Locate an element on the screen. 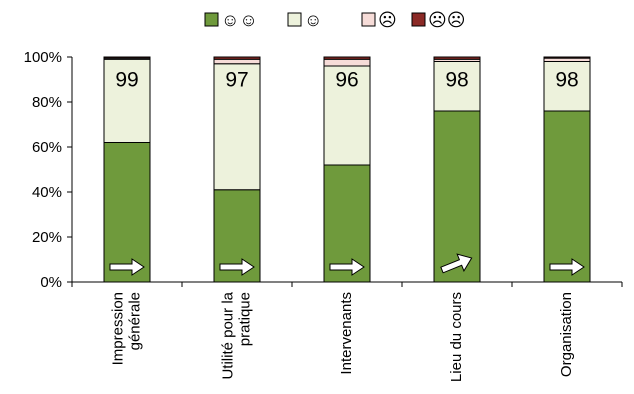 Image resolution: width=634 pixels, height=394 pixels. category-label: Impression is located at coordinates (118, 328).